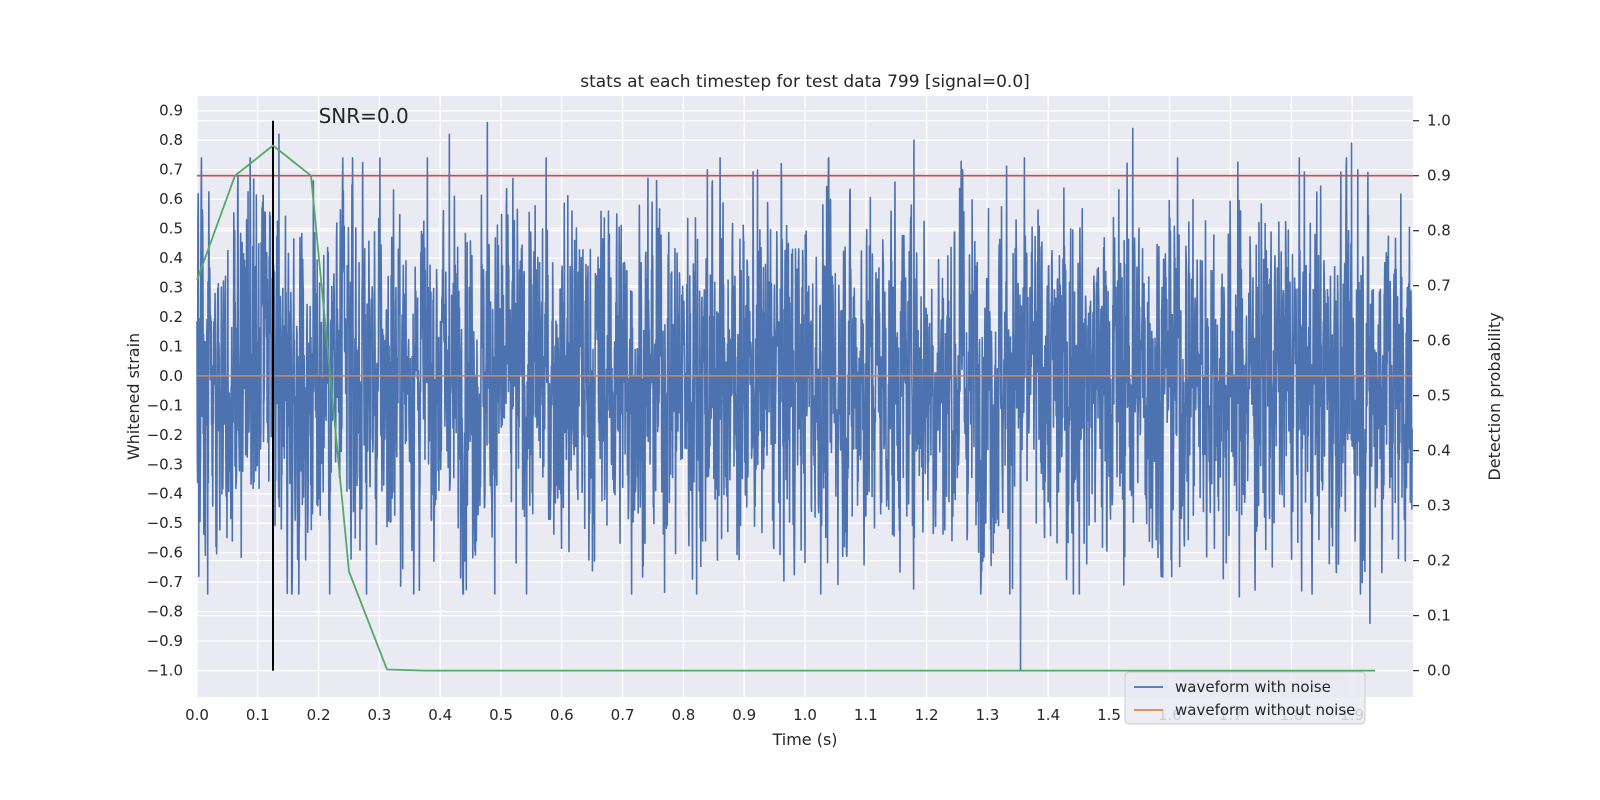 Image resolution: width=1600 pixels, height=800 pixels. What do you see at coordinates (683, 715) in the screenshot?
I see `x-tick-label: 0.8` at bounding box center [683, 715].